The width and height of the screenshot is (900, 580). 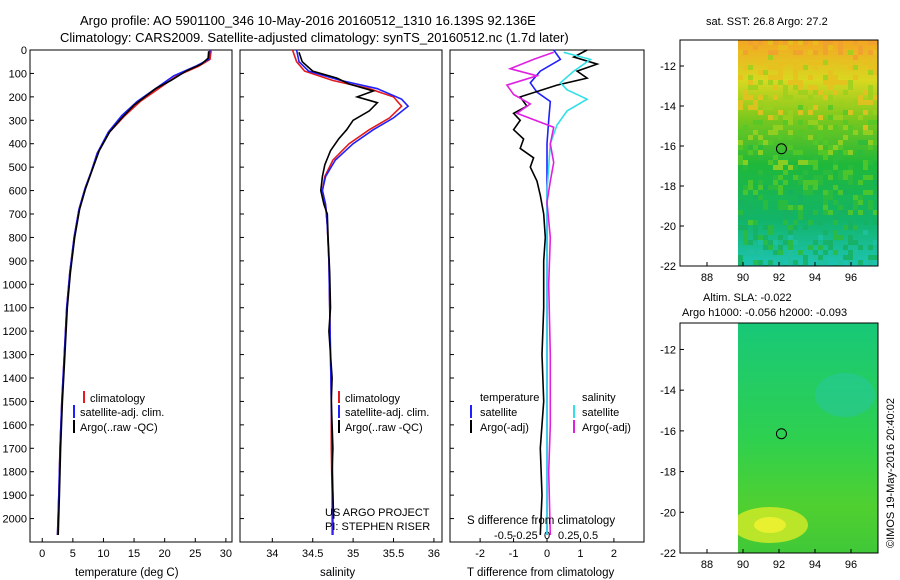 What do you see at coordinates (599, 398) in the screenshot?
I see `legend-title-salinity: salinity` at bounding box center [599, 398].